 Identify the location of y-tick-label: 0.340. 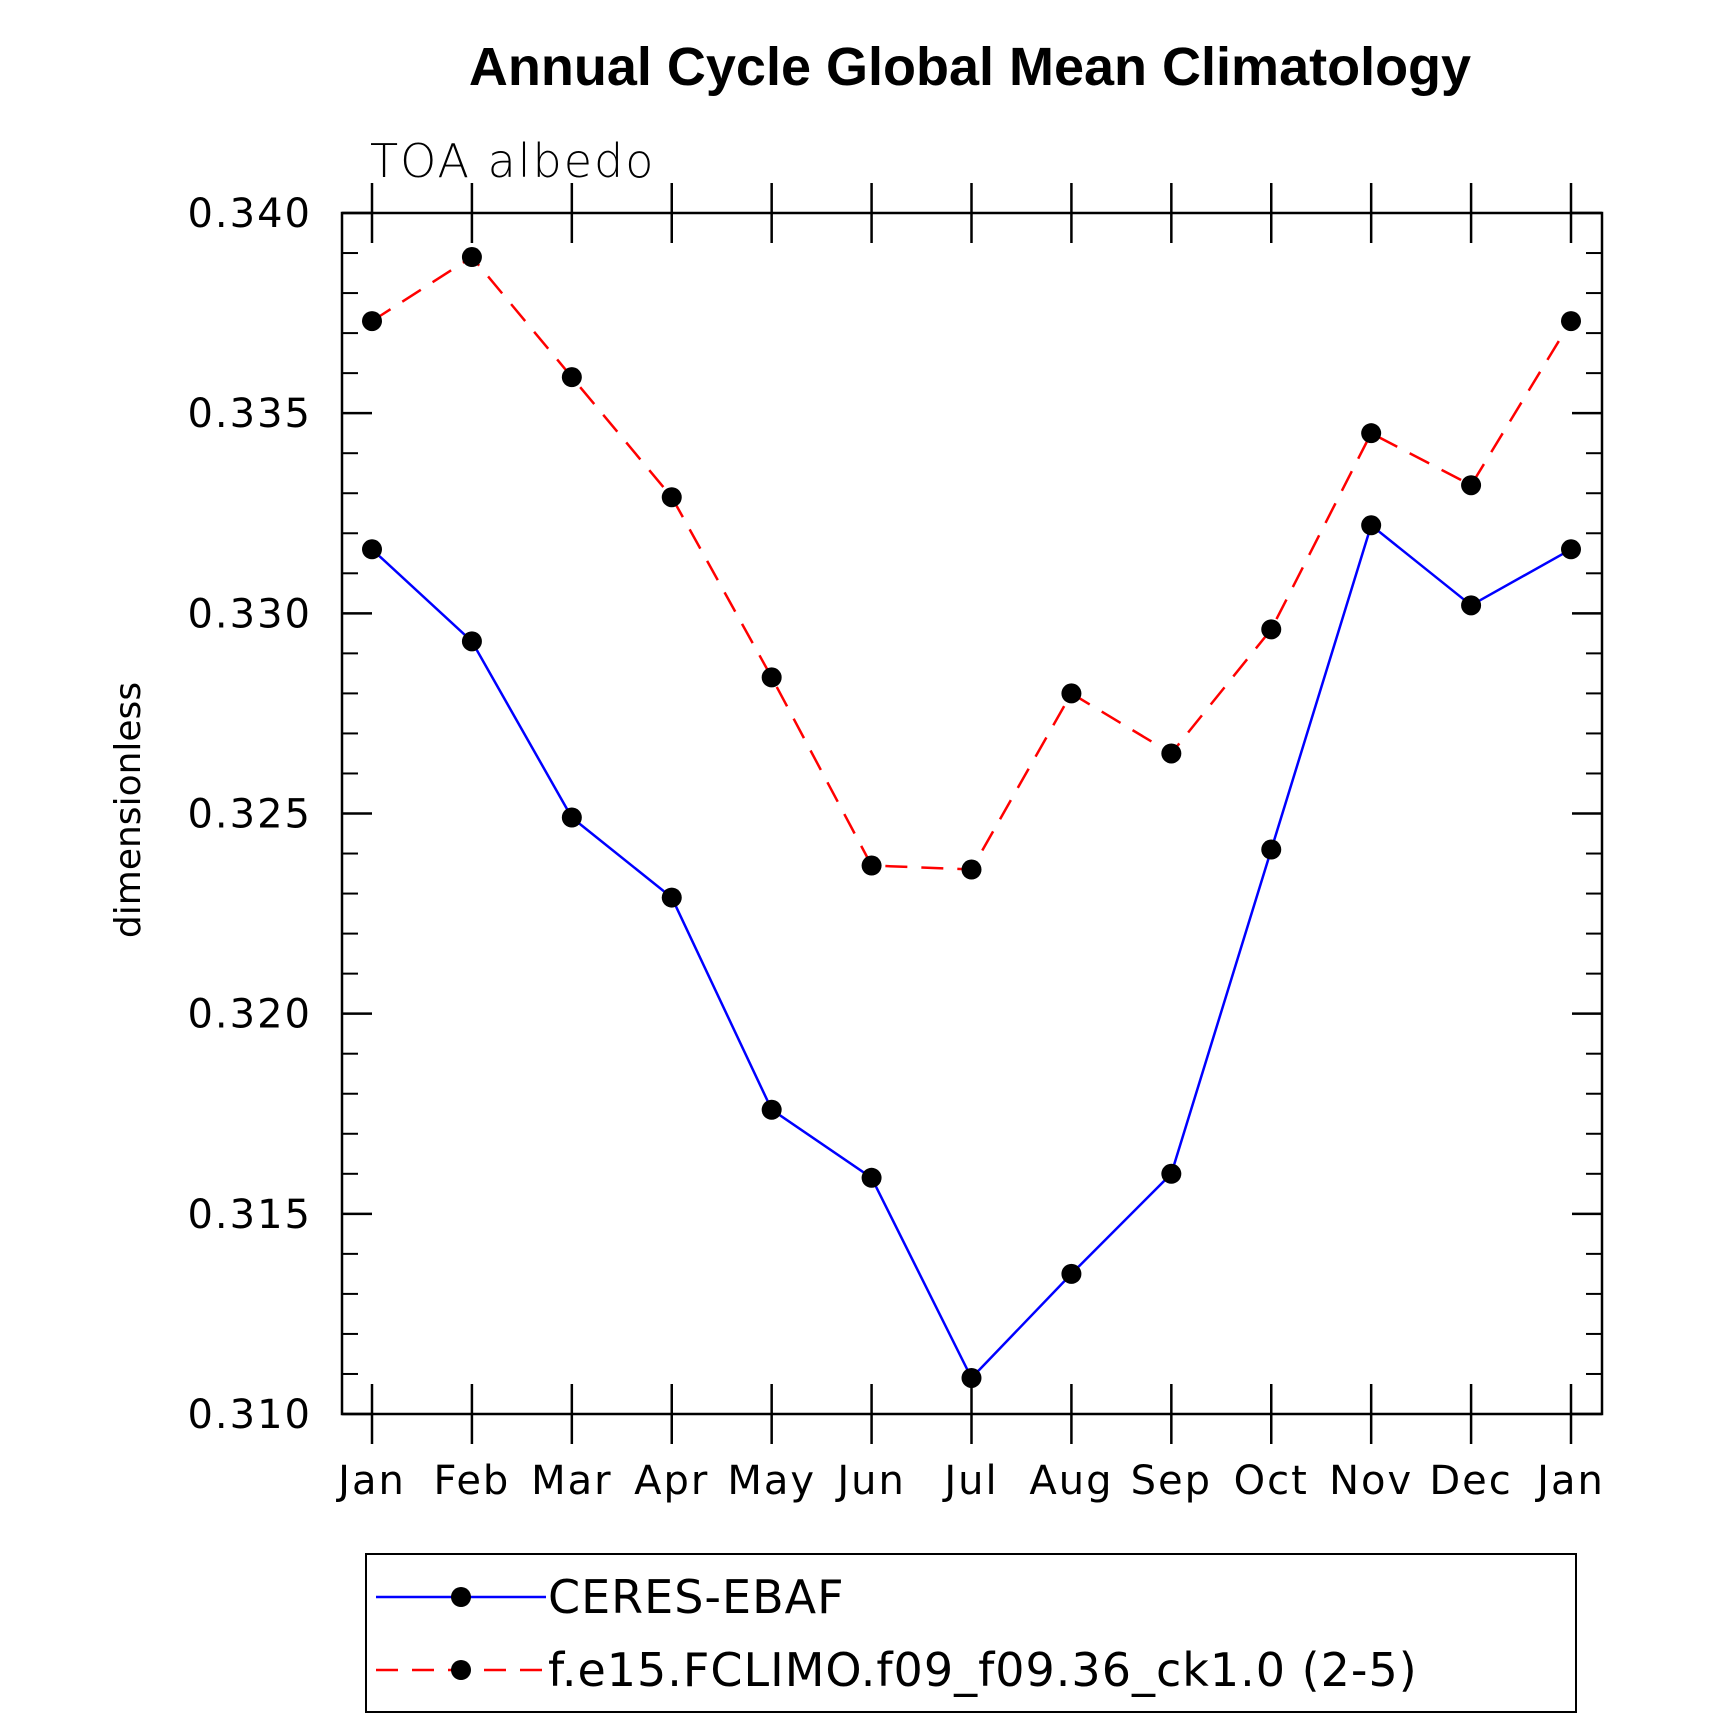
(249, 214).